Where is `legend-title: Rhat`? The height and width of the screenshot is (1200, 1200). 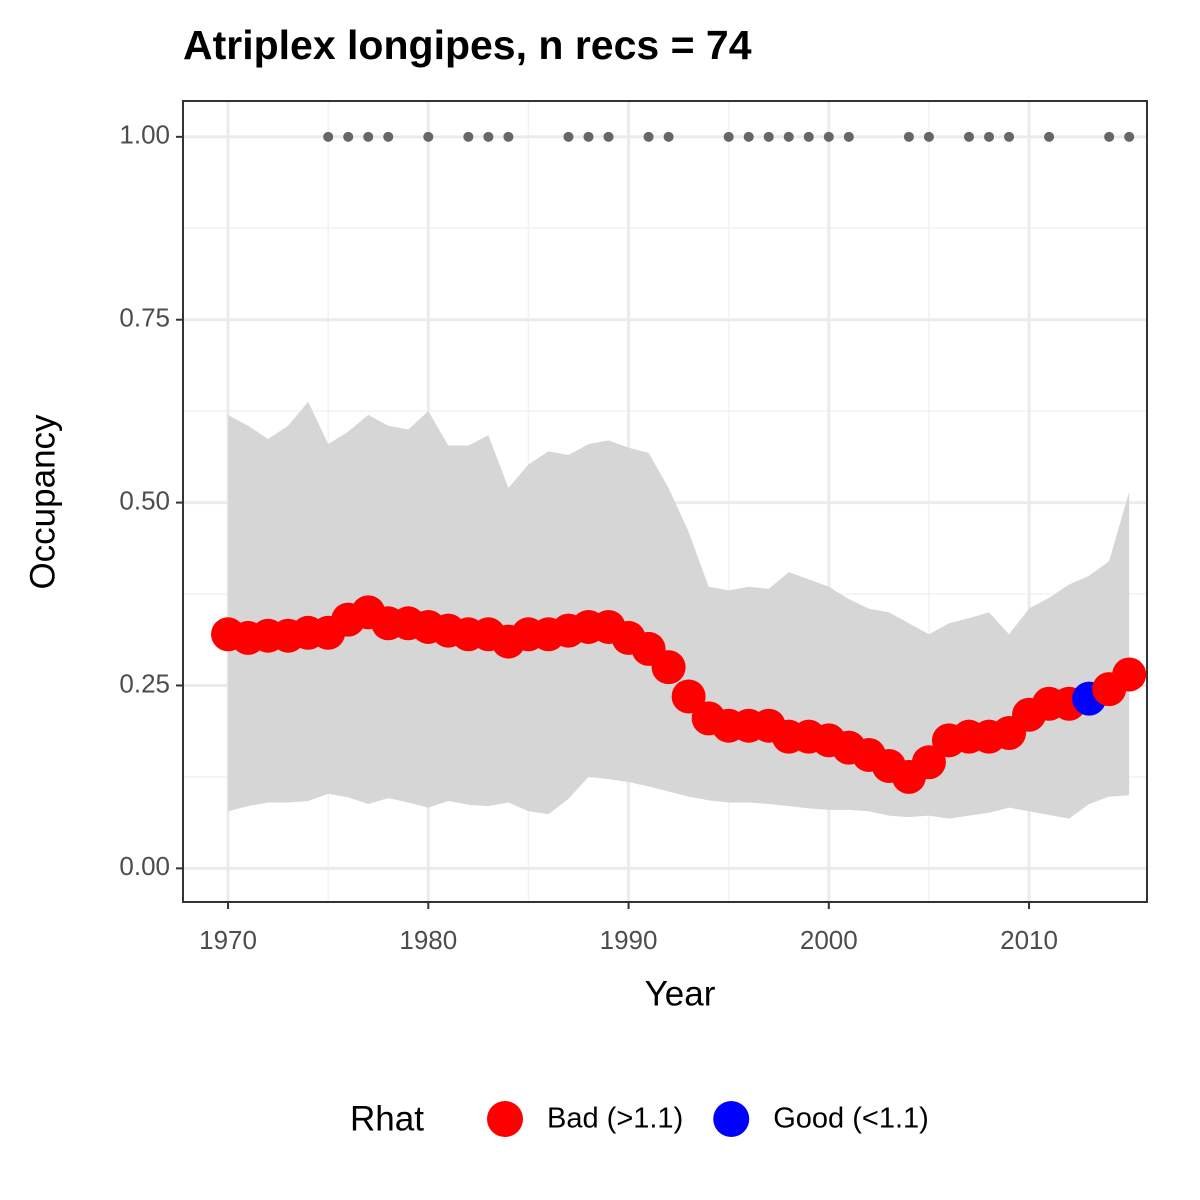 legend-title: Rhat is located at coordinates (387, 1118).